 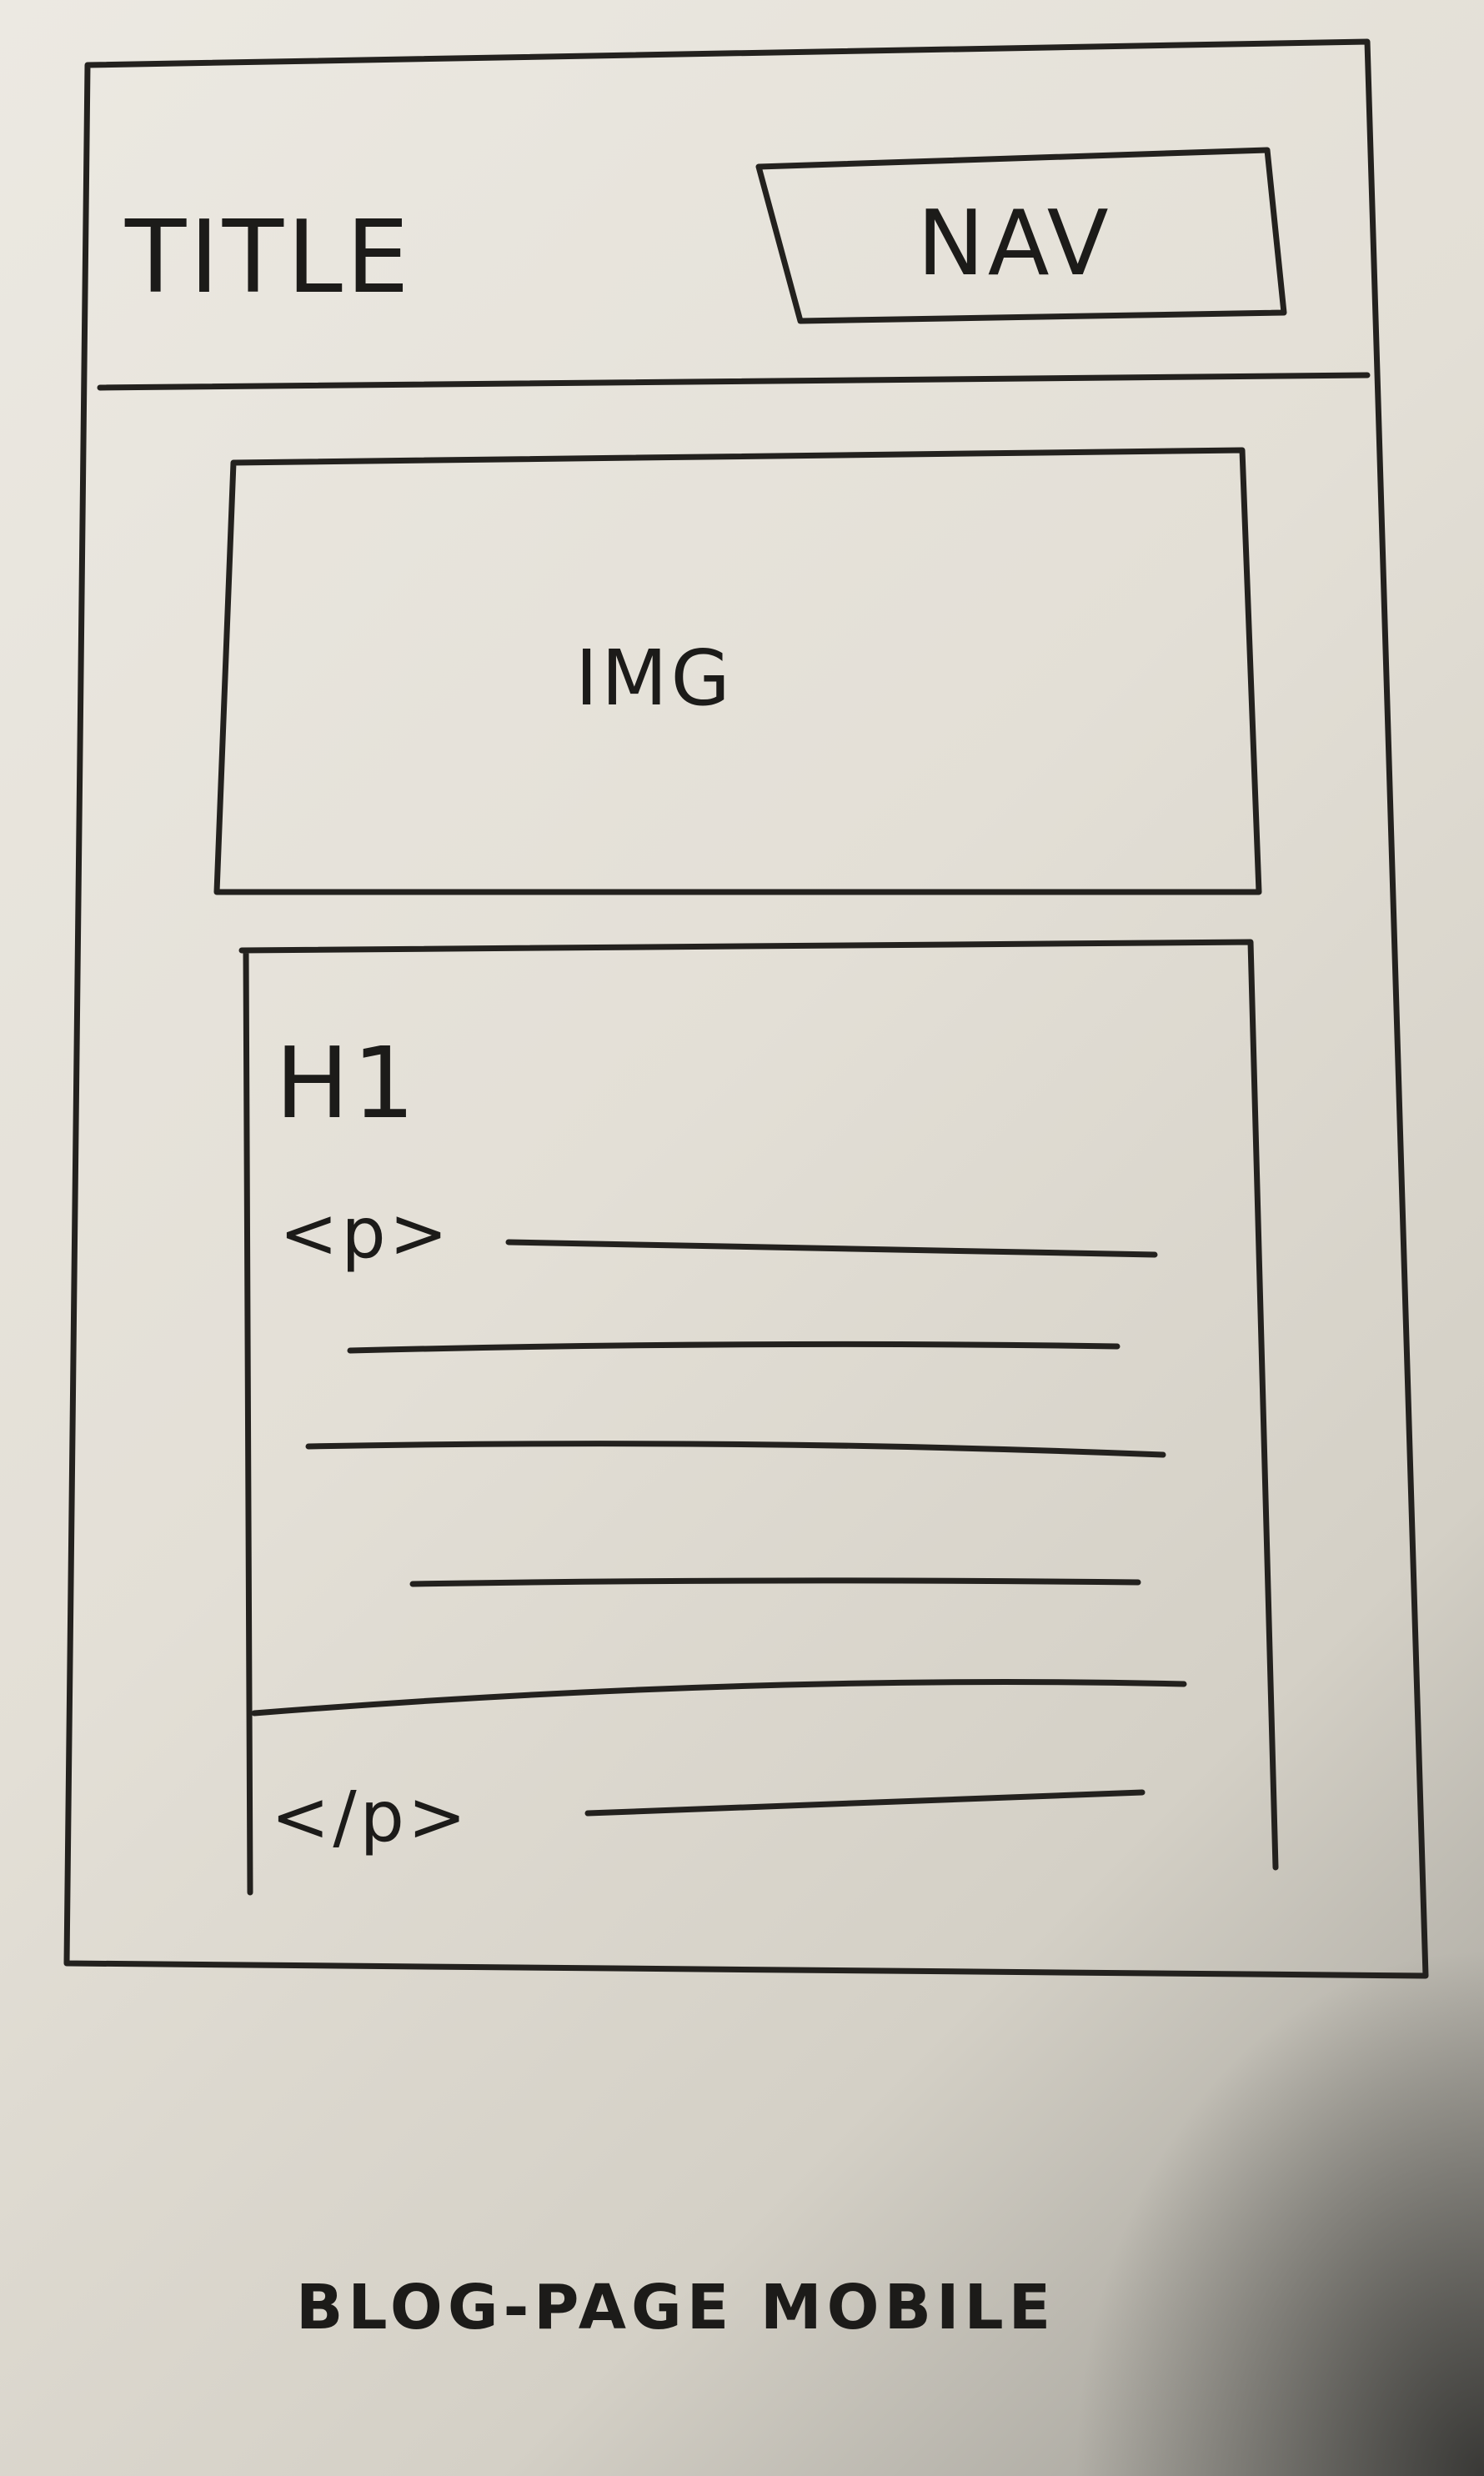 What do you see at coordinates (370, 1816) in the screenshot?
I see `paragraph-close-tag: </p>` at bounding box center [370, 1816].